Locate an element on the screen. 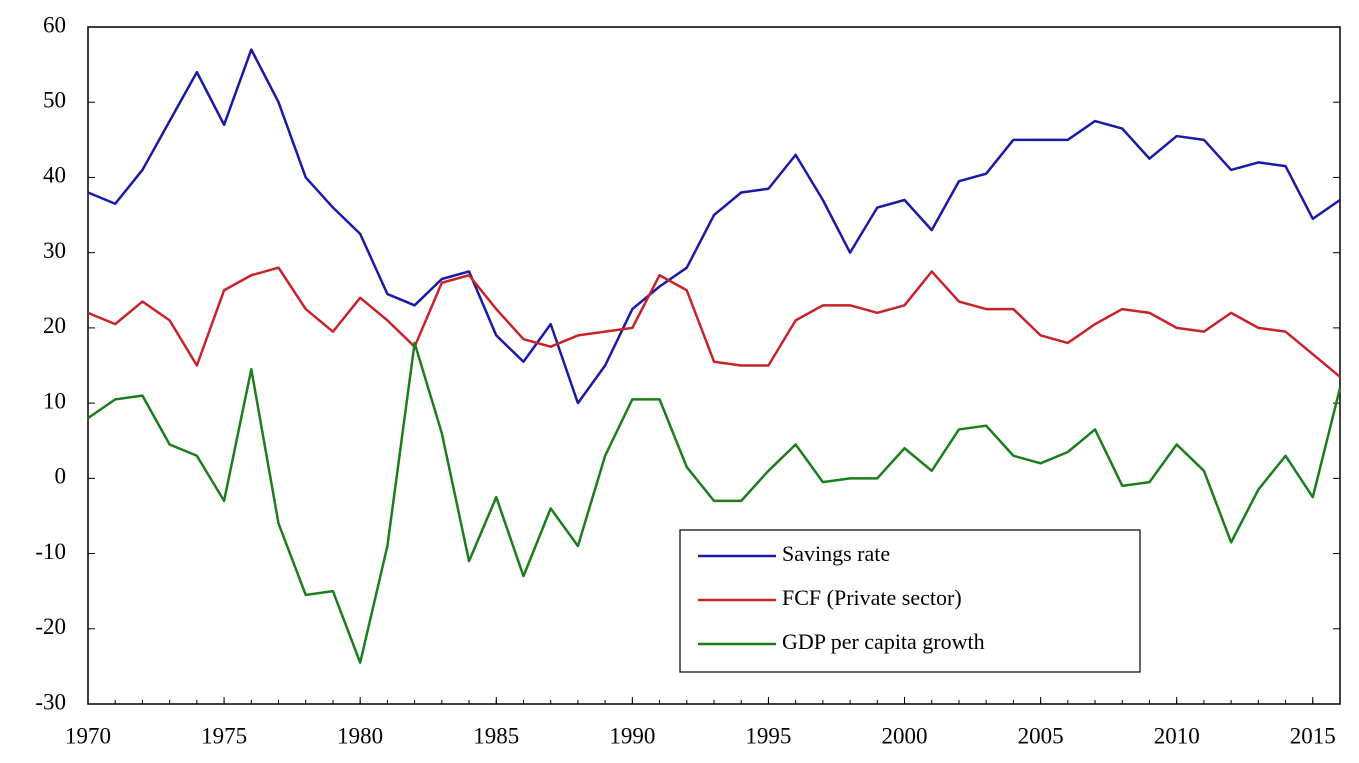 This screenshot has height=763, width=1359. y-tick-label: 10 is located at coordinates (54, 400).